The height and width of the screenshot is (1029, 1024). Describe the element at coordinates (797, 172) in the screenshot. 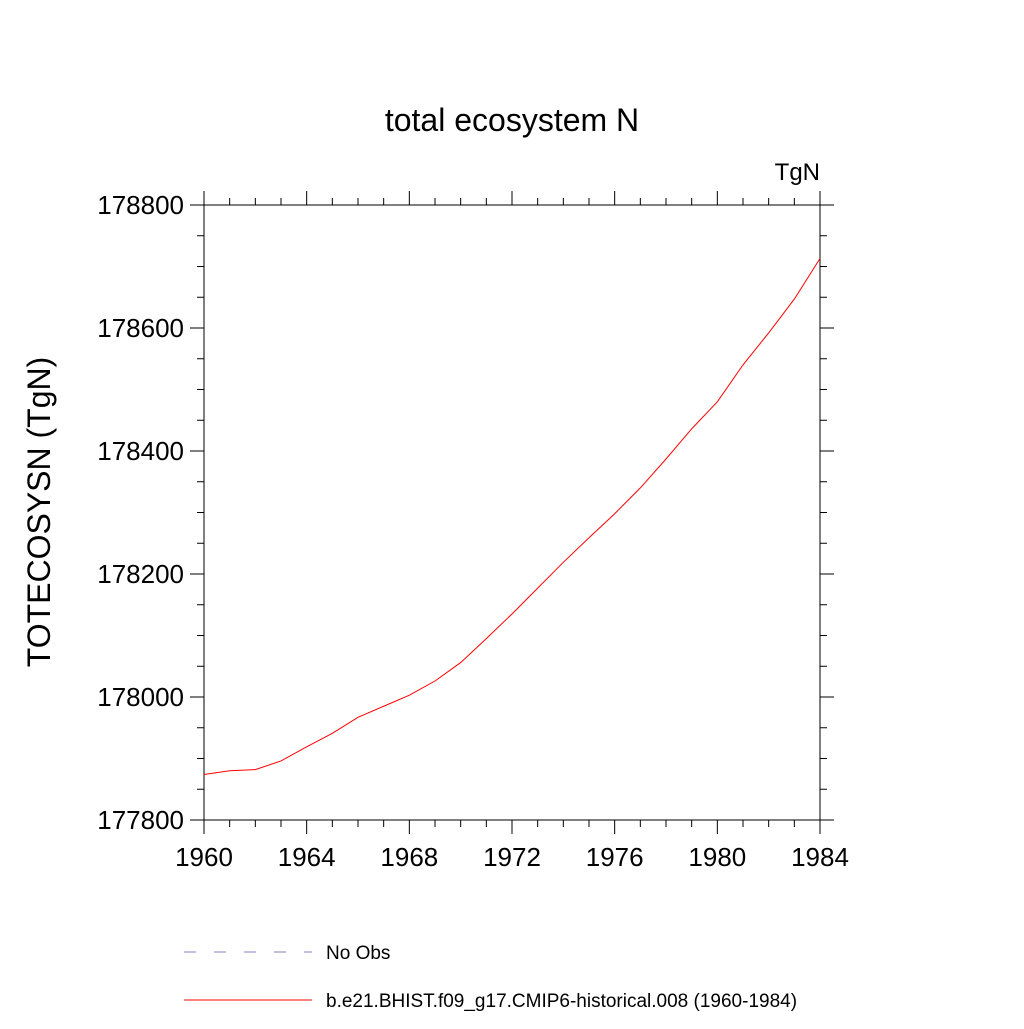

I see `units-label: TgN` at that location.